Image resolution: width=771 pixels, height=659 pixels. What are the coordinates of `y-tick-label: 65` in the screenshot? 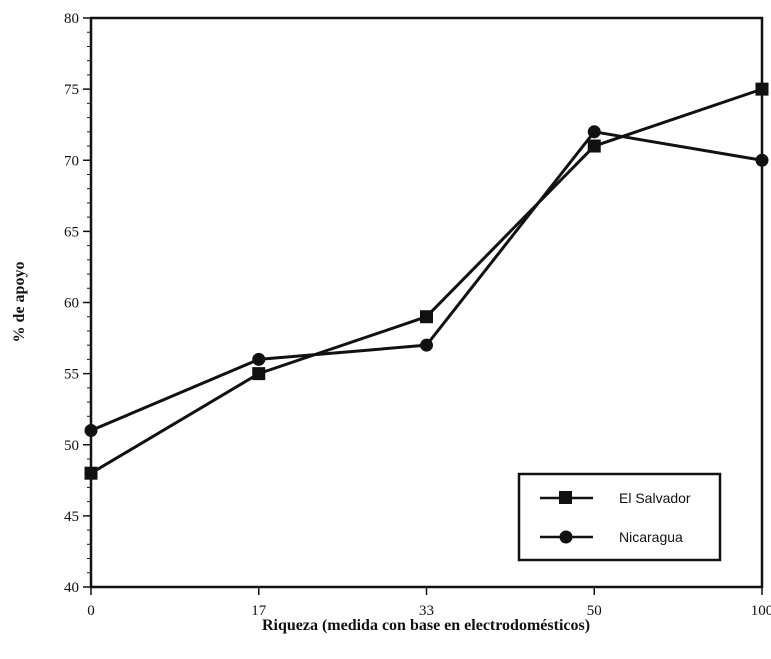 It's located at (71, 232).